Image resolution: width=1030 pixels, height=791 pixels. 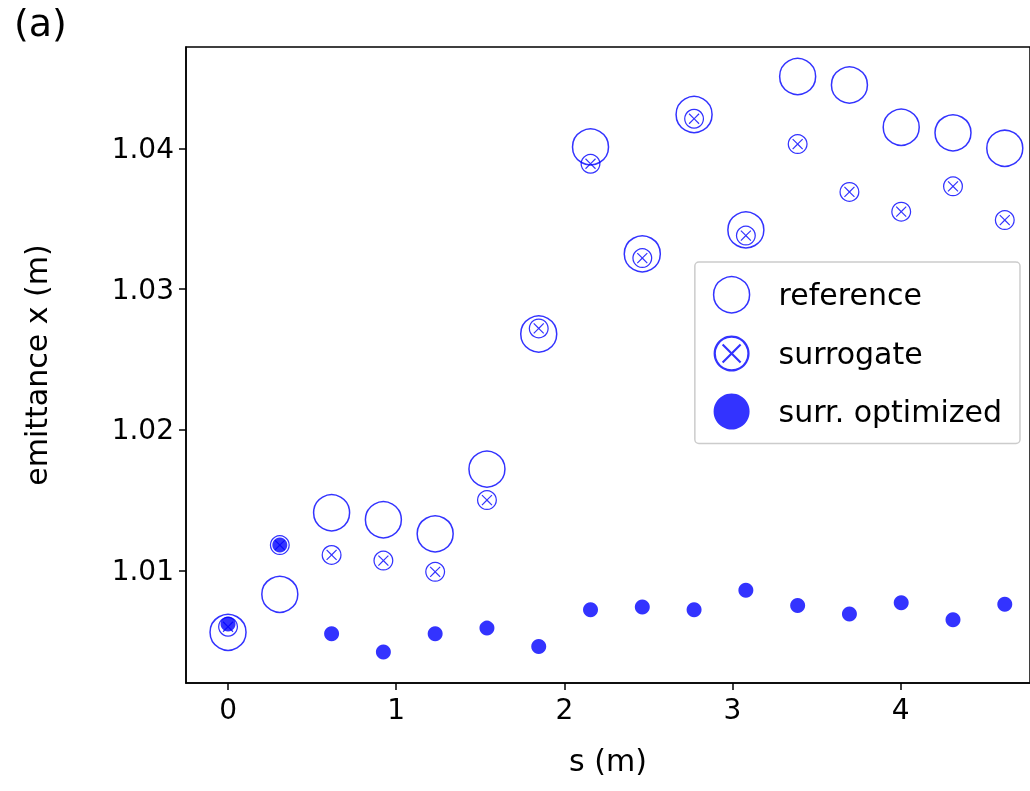 What do you see at coordinates (890, 411) in the screenshot?
I see `legend-label: surr. optimized` at bounding box center [890, 411].